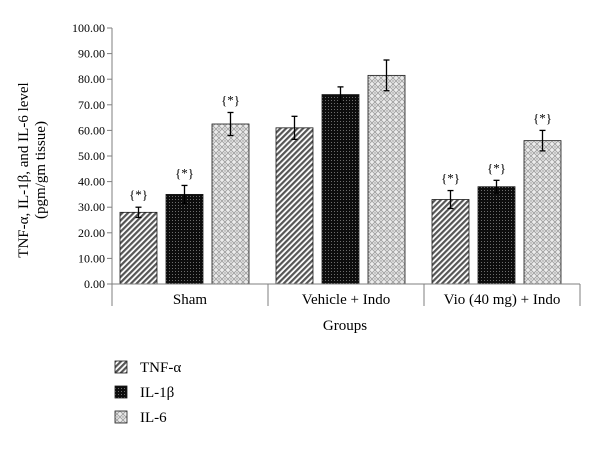 The image size is (600, 453). I want to click on y-tick-label: 20.00, so click(91, 233).